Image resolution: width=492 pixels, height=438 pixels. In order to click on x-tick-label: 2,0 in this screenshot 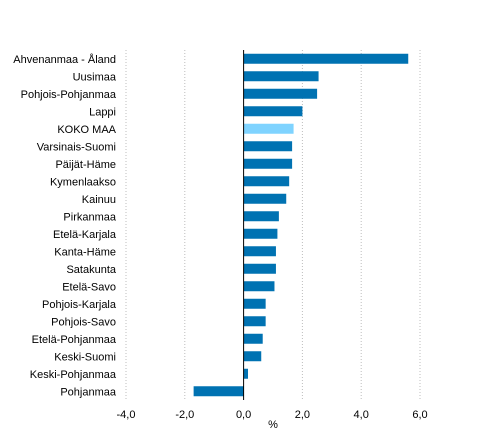, I will do `click(302, 415)`.